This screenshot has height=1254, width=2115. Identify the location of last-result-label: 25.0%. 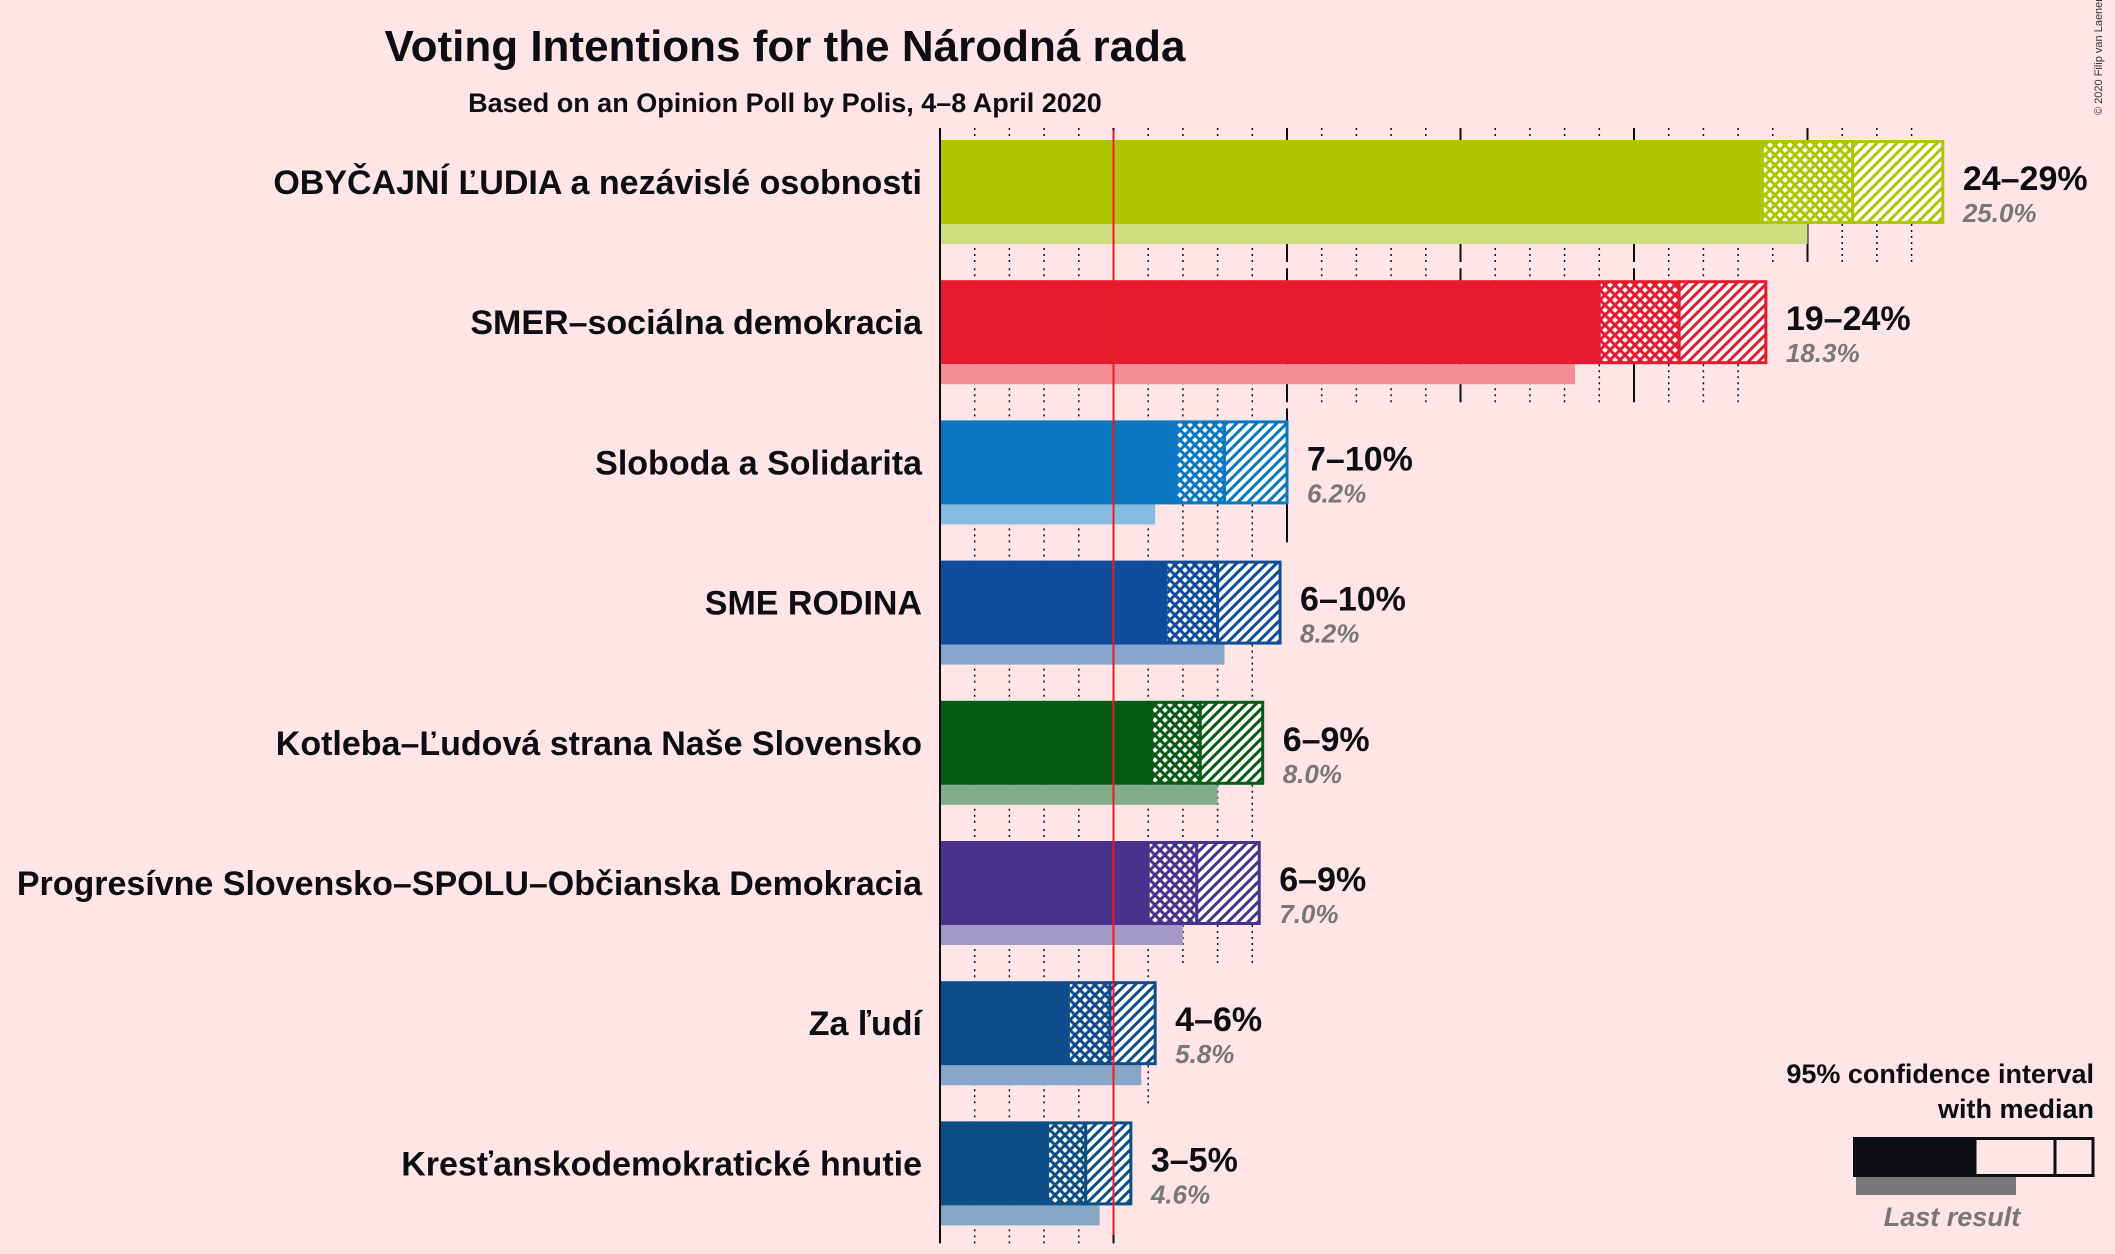
(1999, 213).